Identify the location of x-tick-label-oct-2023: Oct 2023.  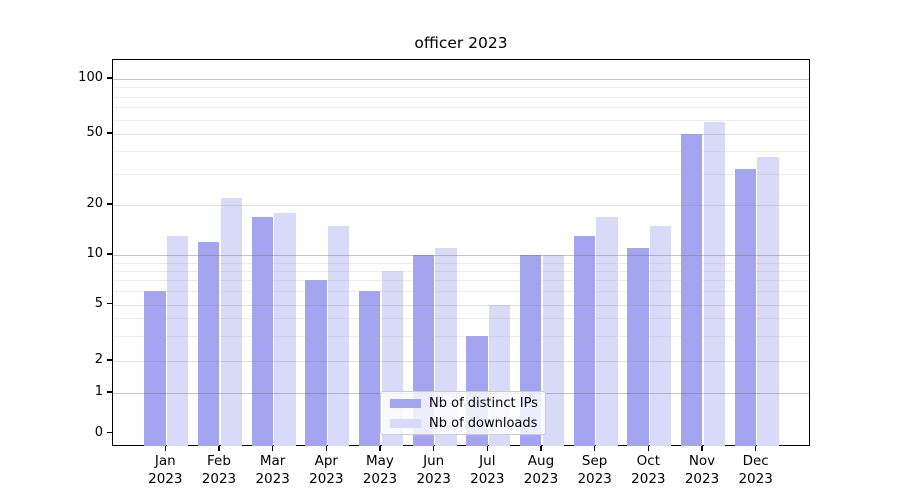
(648, 470).